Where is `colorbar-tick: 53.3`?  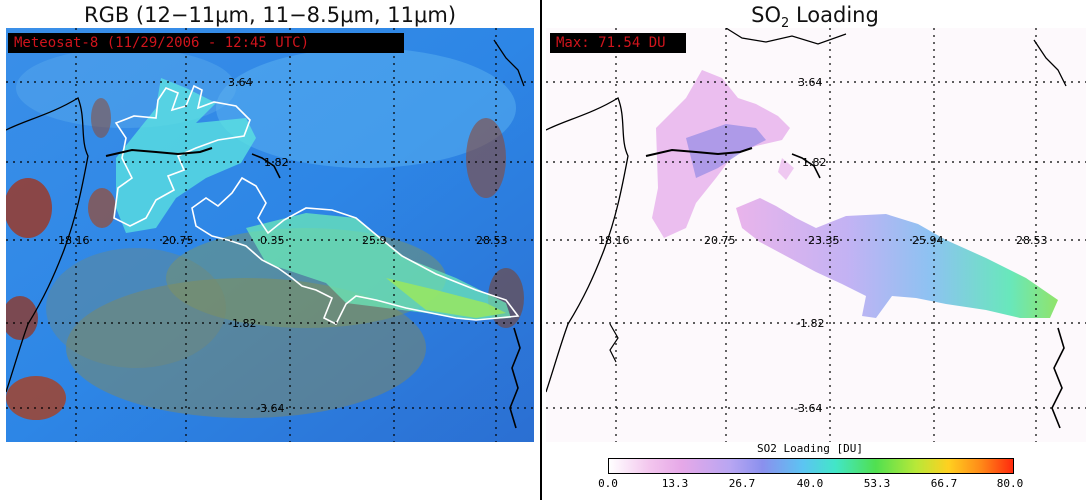 colorbar-tick: 53.3 is located at coordinates (877, 483).